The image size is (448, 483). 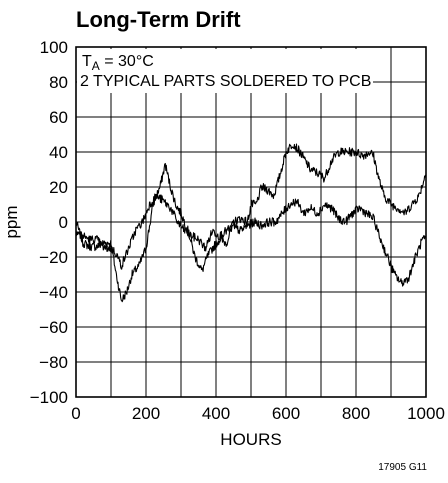 What do you see at coordinates (75, 413) in the screenshot?
I see `x-tick-label: 0` at bounding box center [75, 413].